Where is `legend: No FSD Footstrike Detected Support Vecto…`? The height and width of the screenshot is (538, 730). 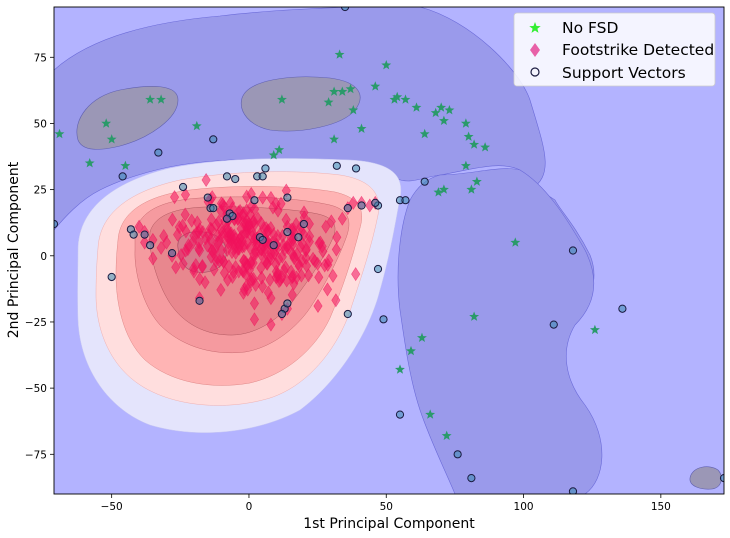
legend: No FSD Footstrike Detected Support Vecto… is located at coordinates (614, 49).